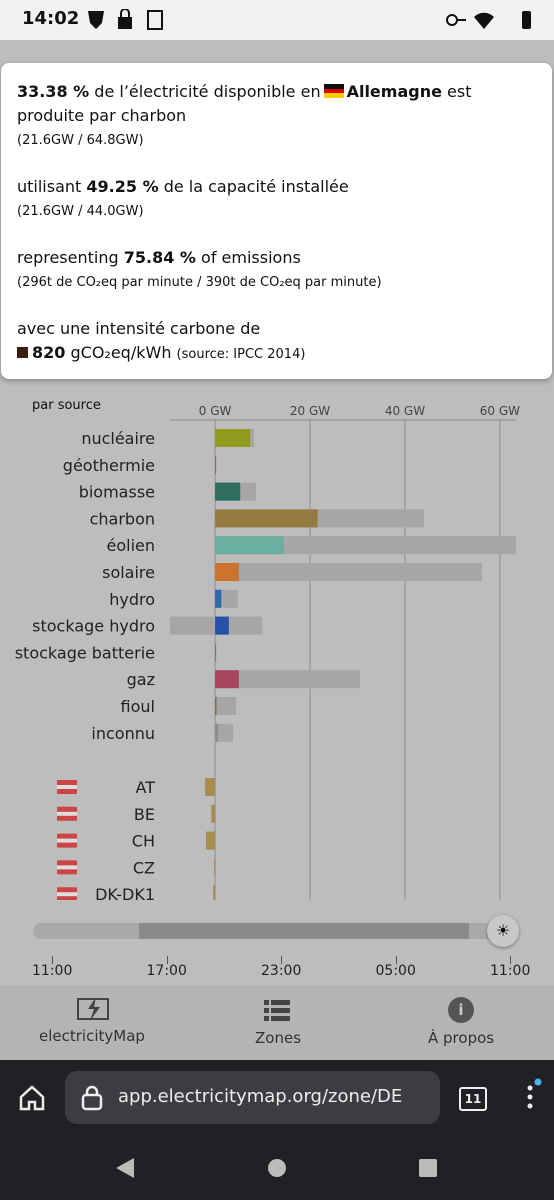  What do you see at coordinates (215, 411) in the screenshot?
I see `x-tick-label: 0 GW` at bounding box center [215, 411].